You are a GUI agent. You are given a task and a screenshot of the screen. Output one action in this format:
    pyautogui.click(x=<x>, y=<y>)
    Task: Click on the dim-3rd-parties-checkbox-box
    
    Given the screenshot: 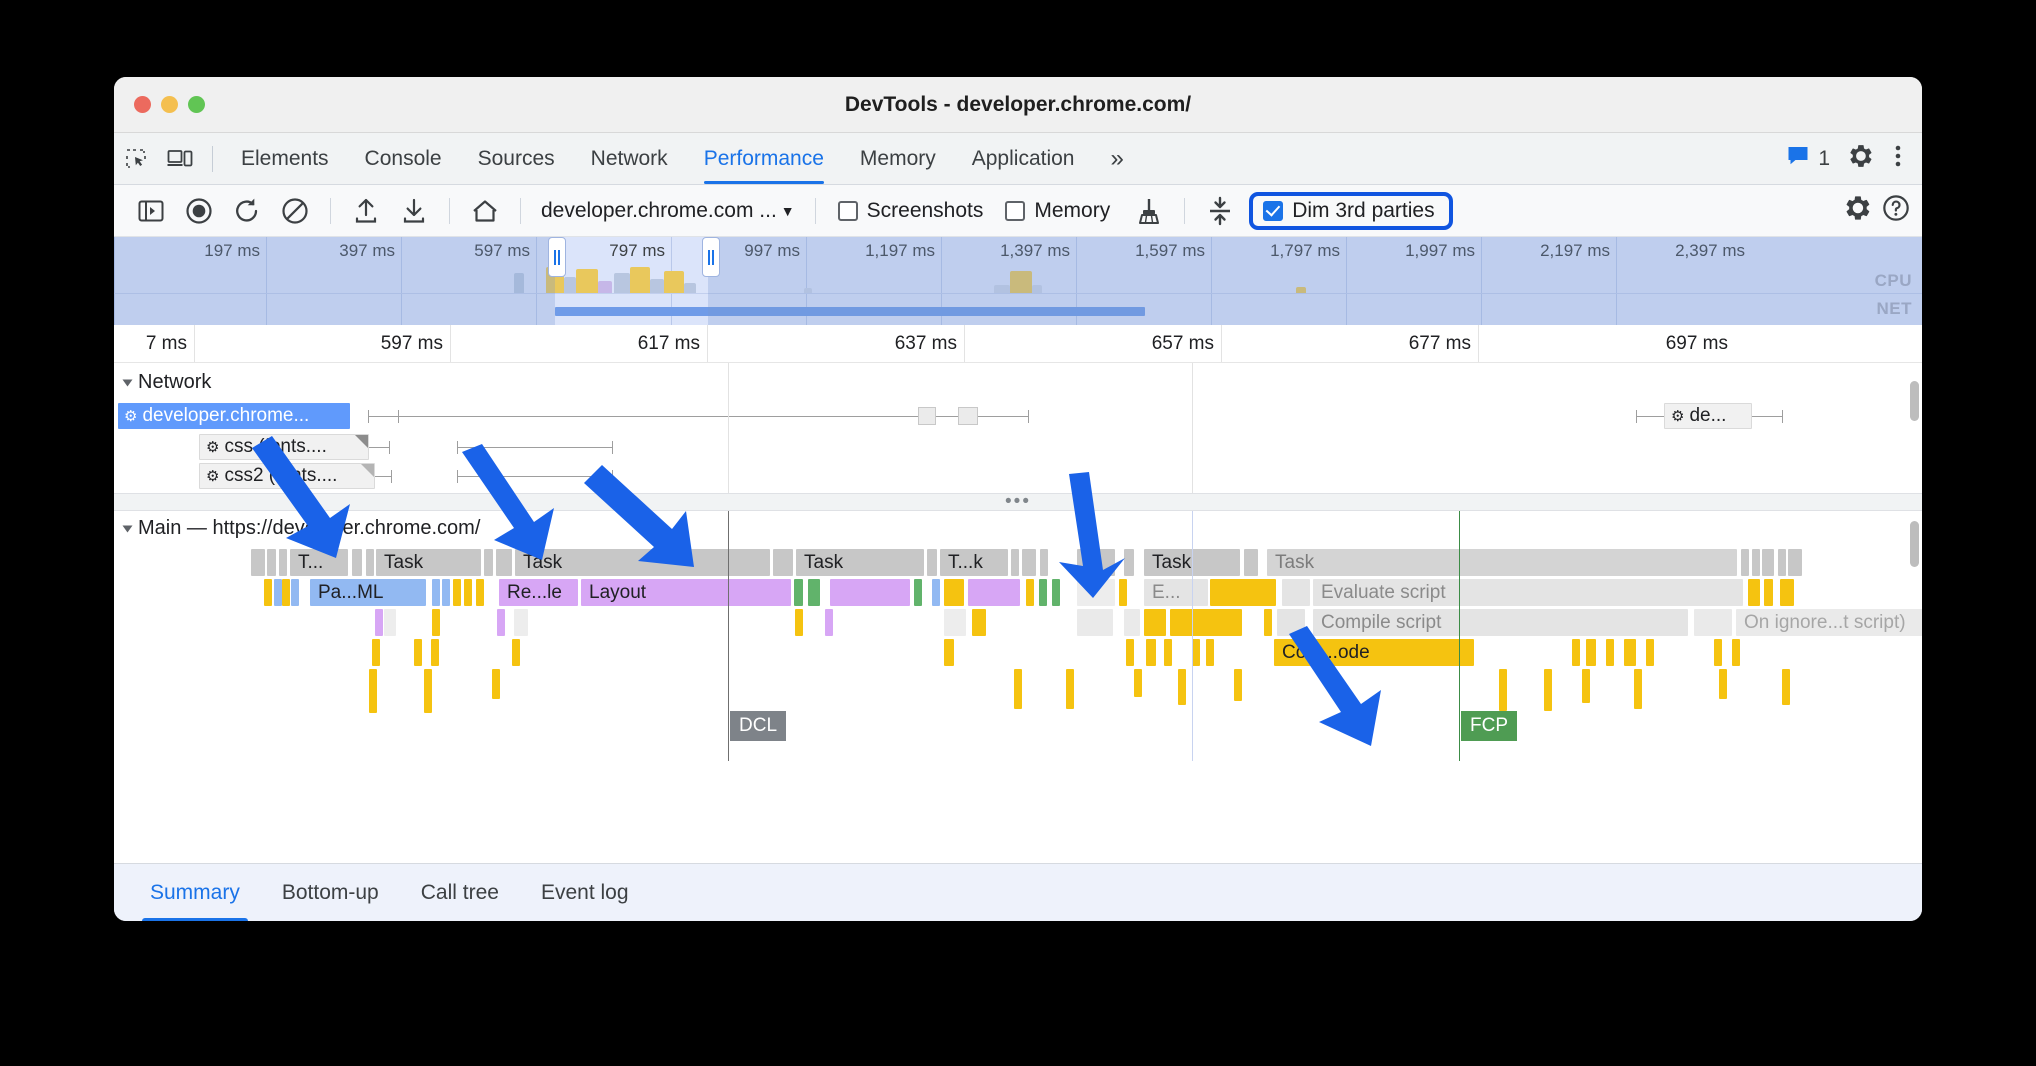 What is the action you would take?
    pyautogui.click(x=1273, y=210)
    